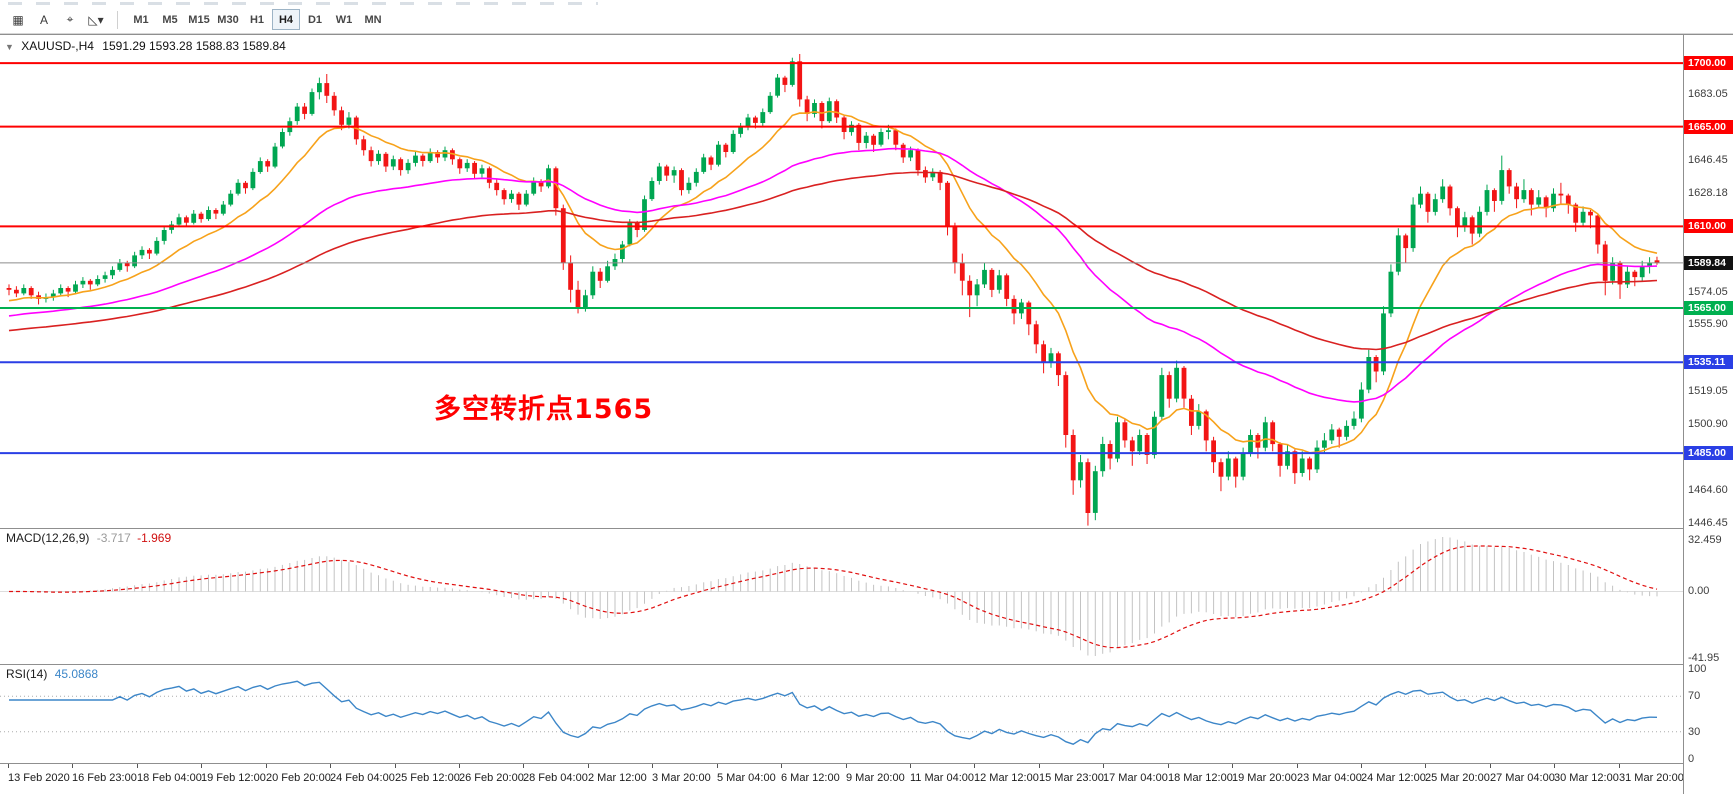 The width and height of the screenshot is (1733, 794). I want to click on timeframe-button-m1: M1, so click(141, 19).